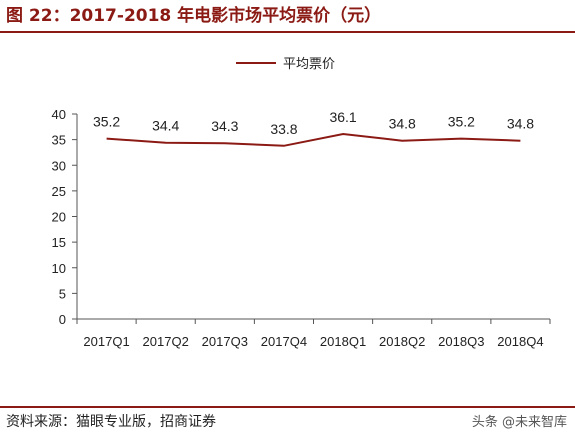 The image size is (575, 439). I want to click on y-tick-label: 20, so click(59, 217).